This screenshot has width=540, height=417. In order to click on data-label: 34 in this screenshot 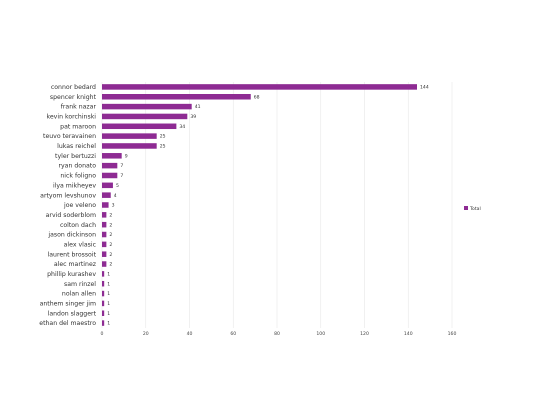, I will do `click(182, 127)`.